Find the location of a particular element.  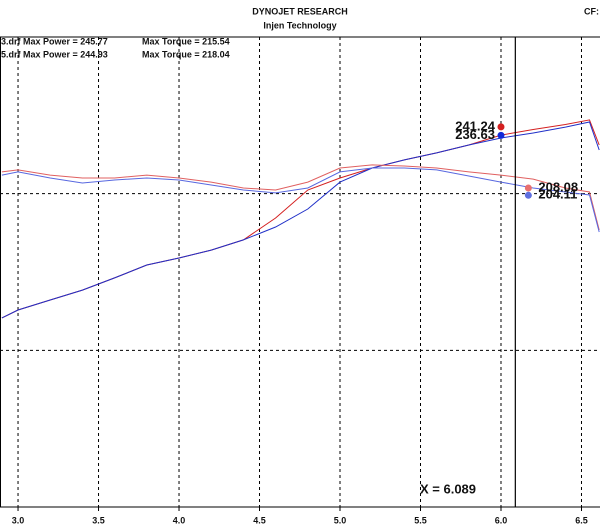

cursor-label: X = 6.089 is located at coordinates (448, 488).